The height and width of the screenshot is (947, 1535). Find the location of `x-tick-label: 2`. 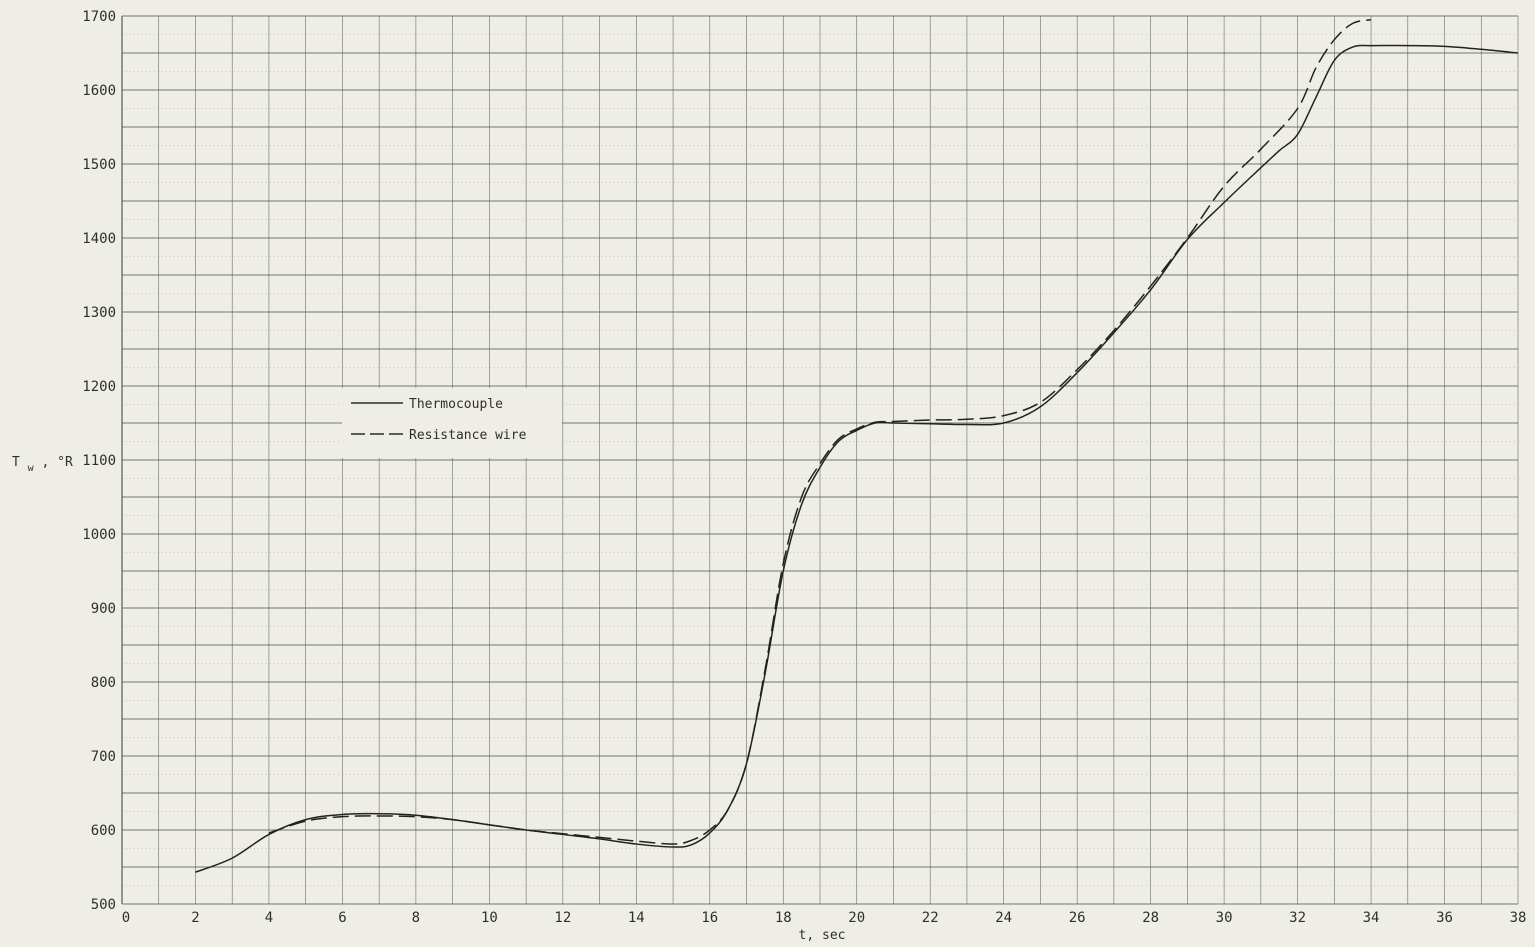

x-tick-label: 2 is located at coordinates (195, 918).